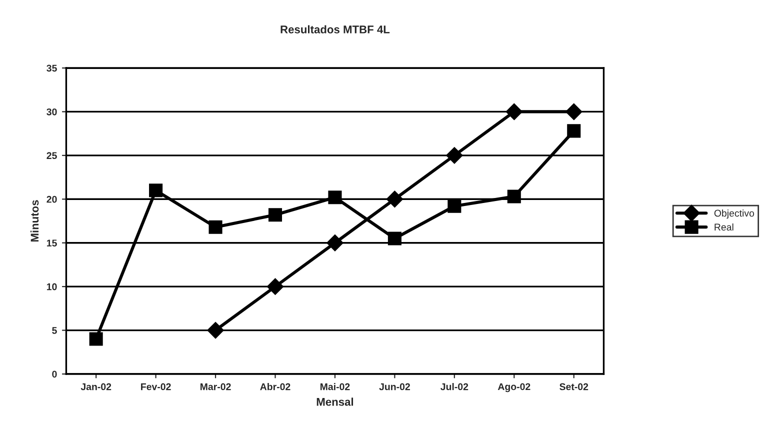 The width and height of the screenshot is (779, 425). Describe the element at coordinates (335, 29) in the screenshot. I see `chart-title: Resultados MTBF 4L` at that location.